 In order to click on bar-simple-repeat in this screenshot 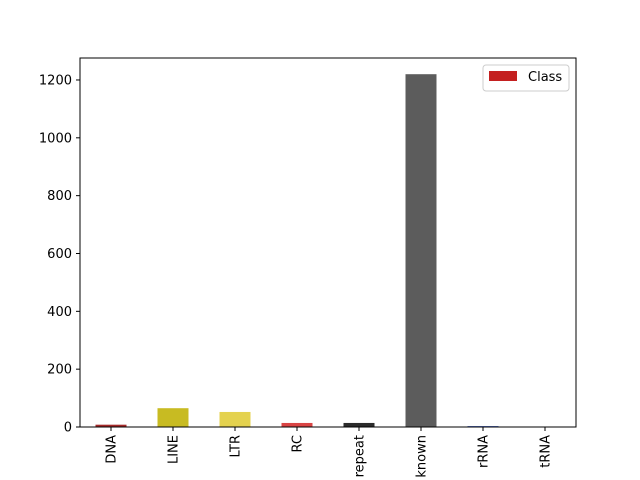, I will do `click(359, 424)`.